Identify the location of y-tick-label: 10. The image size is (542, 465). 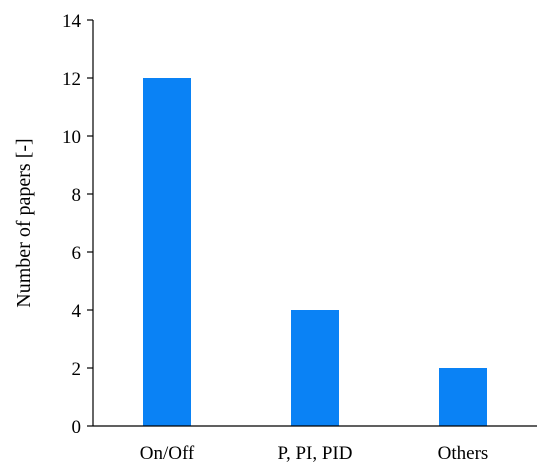
(71, 137).